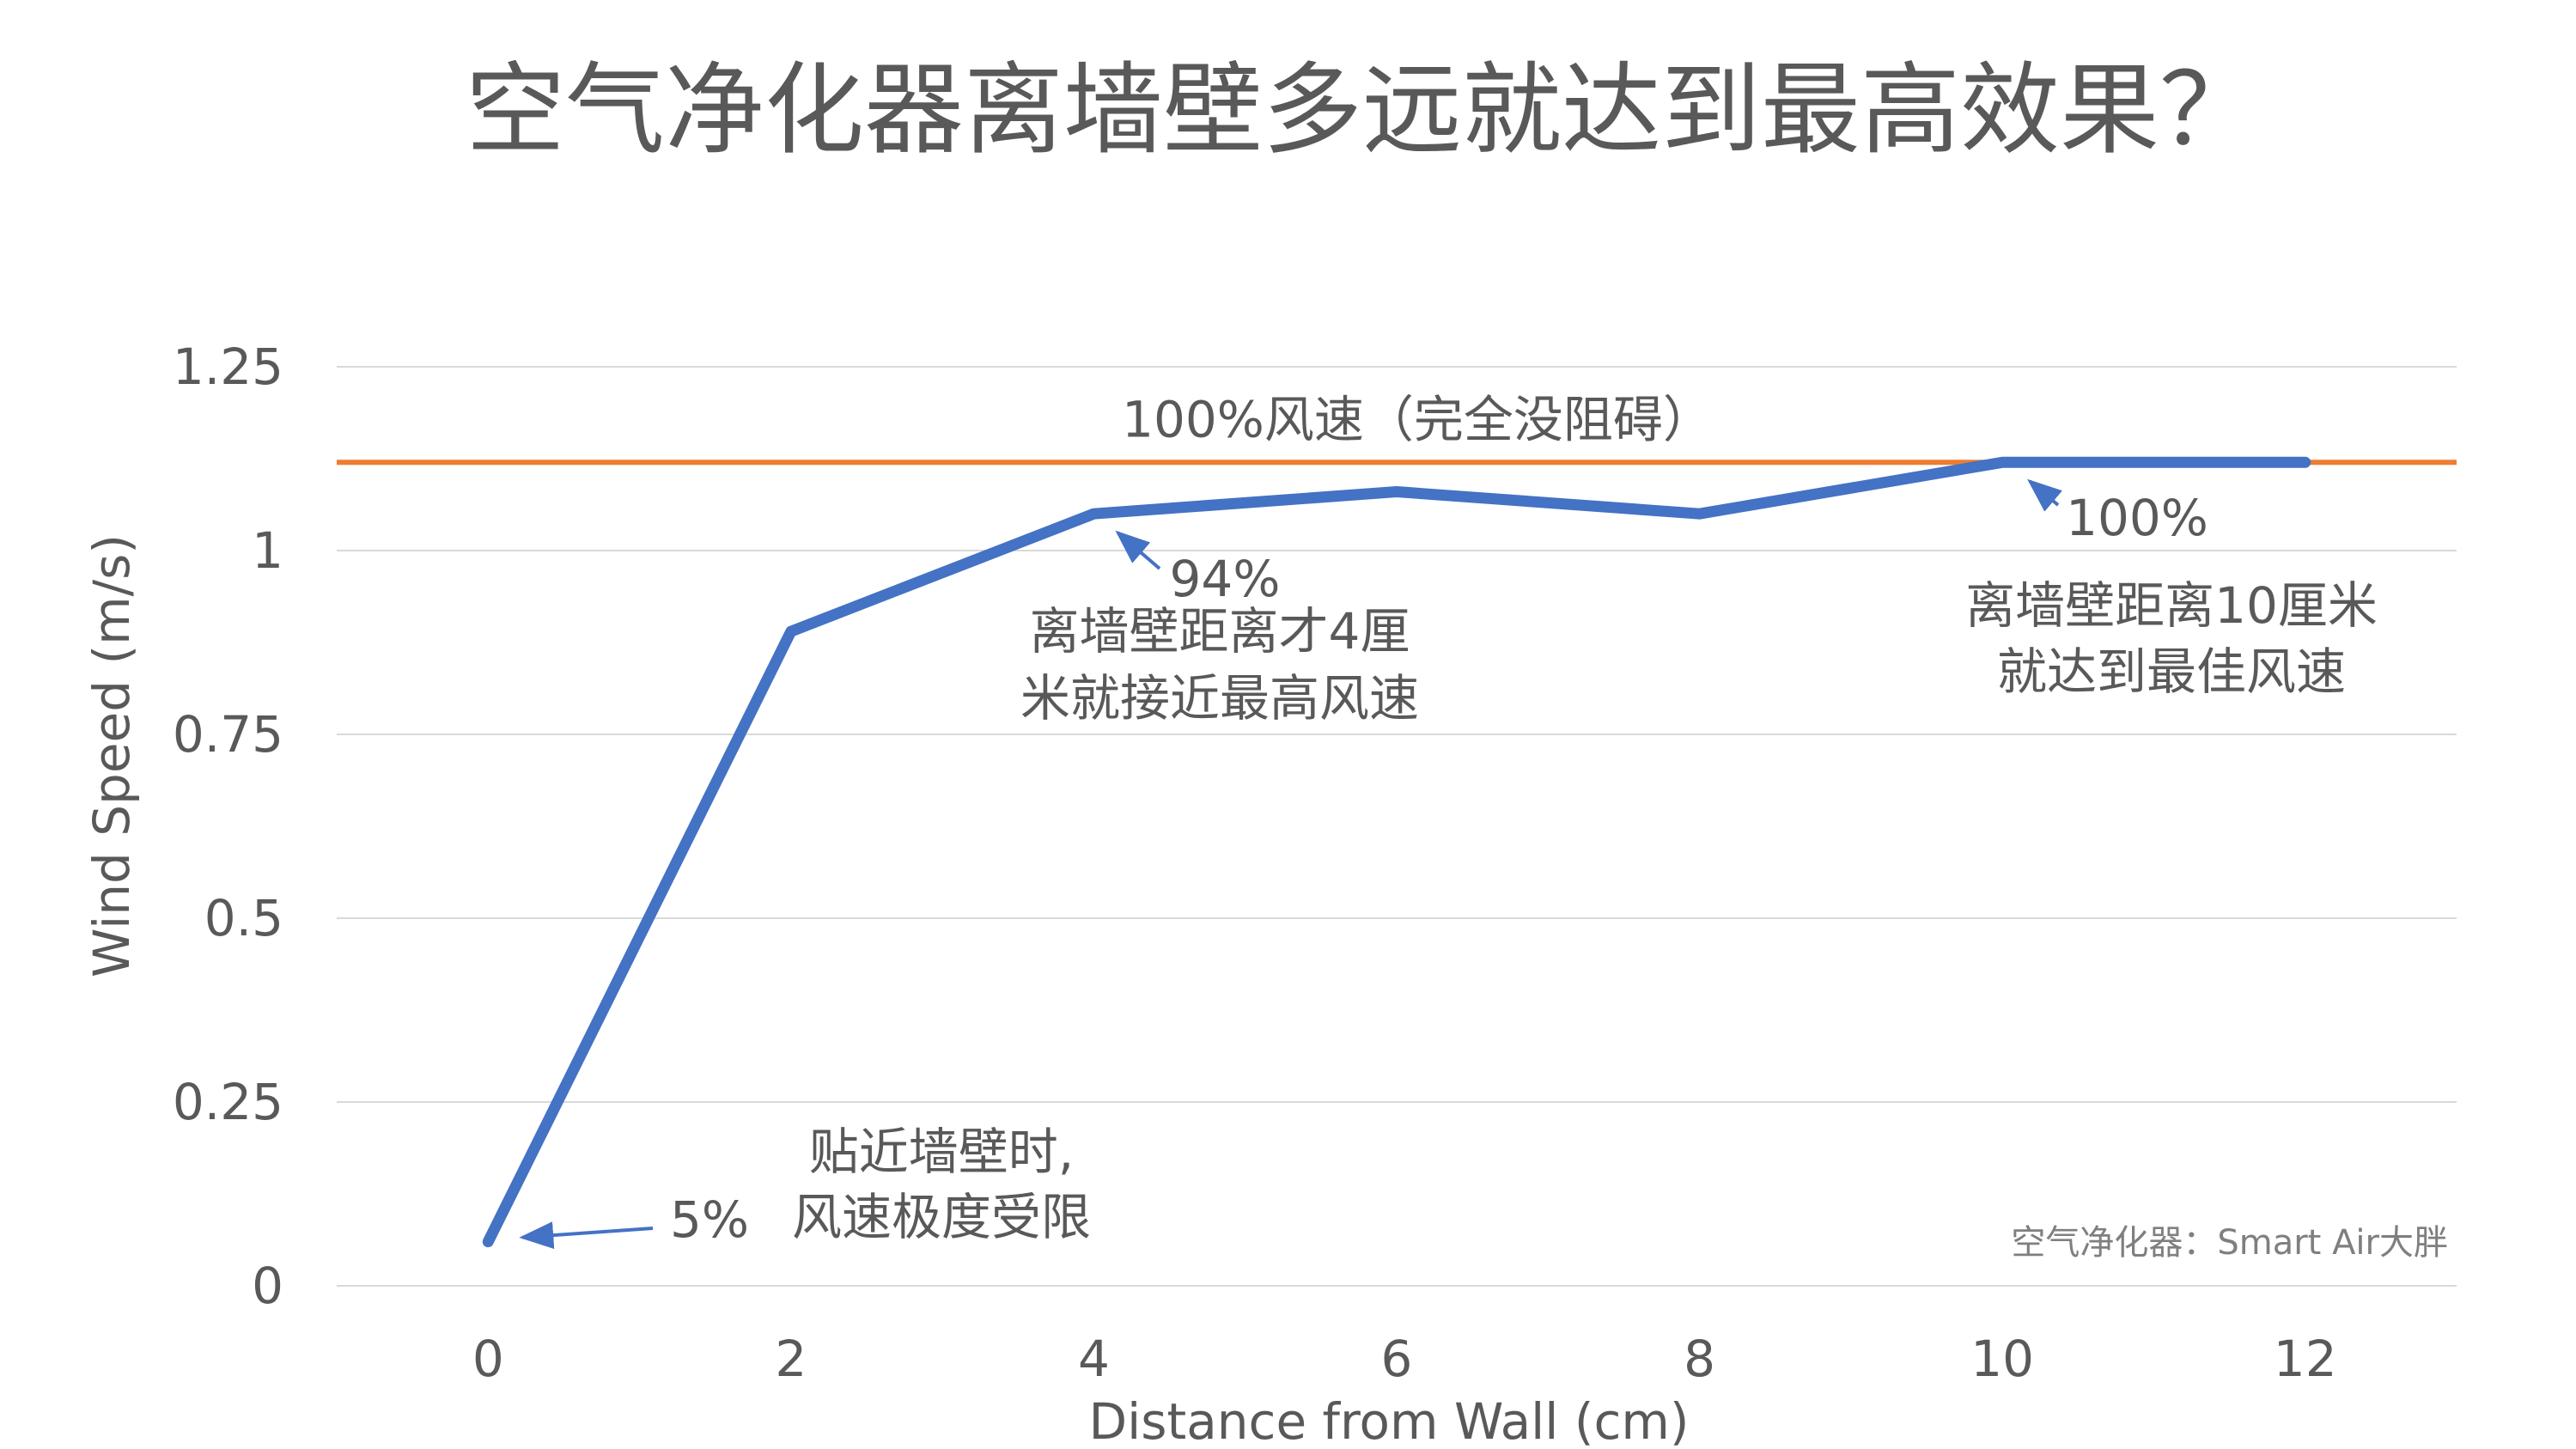 The width and height of the screenshot is (2576, 1449). Describe the element at coordinates (2171, 671) in the screenshot. I see `annotation-text: 就达到最佳风速` at that location.